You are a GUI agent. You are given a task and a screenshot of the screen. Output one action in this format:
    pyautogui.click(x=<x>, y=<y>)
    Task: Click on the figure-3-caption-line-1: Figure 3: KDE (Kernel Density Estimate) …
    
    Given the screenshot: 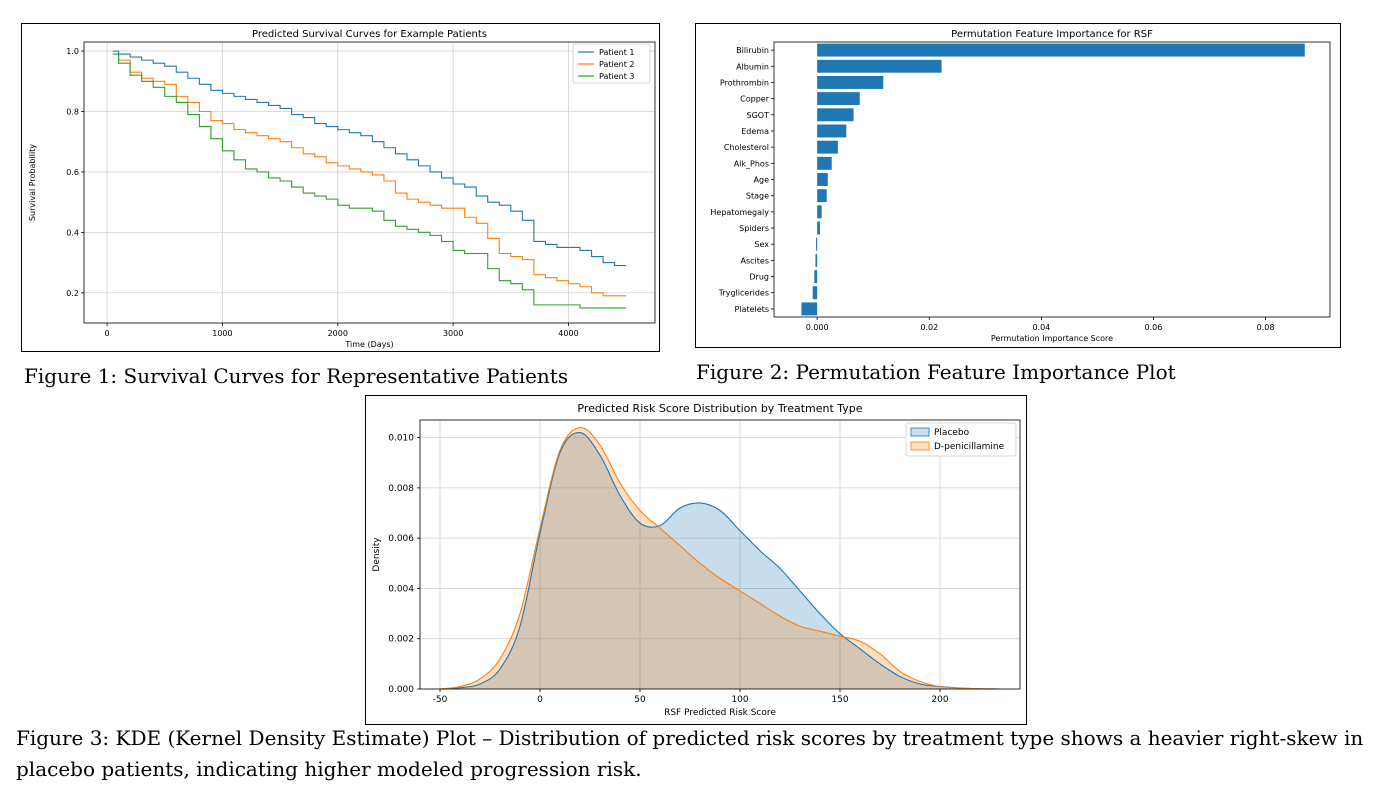 What is the action you would take?
    pyautogui.click(x=690, y=738)
    